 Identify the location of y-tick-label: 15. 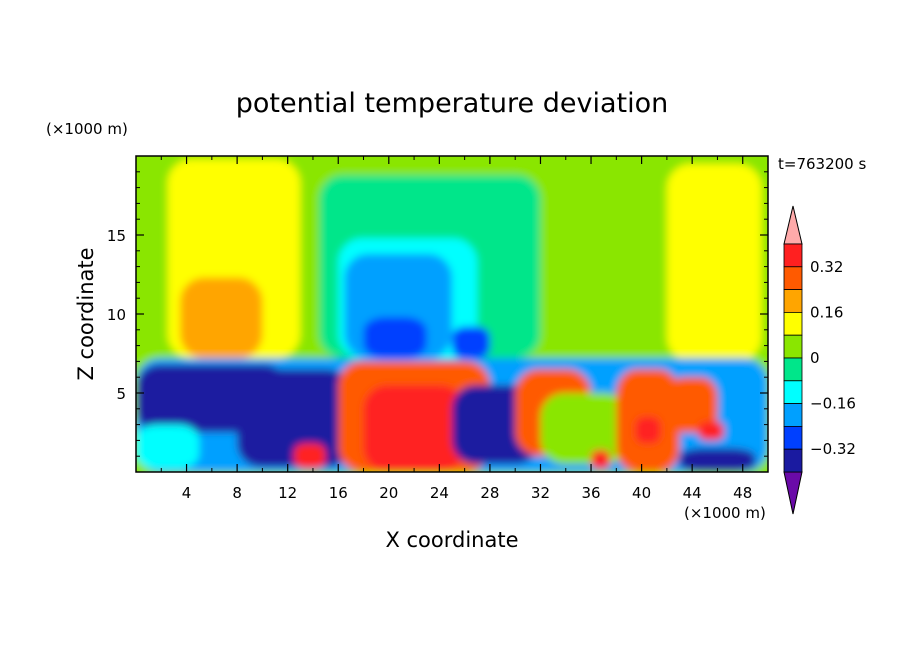
(116, 236).